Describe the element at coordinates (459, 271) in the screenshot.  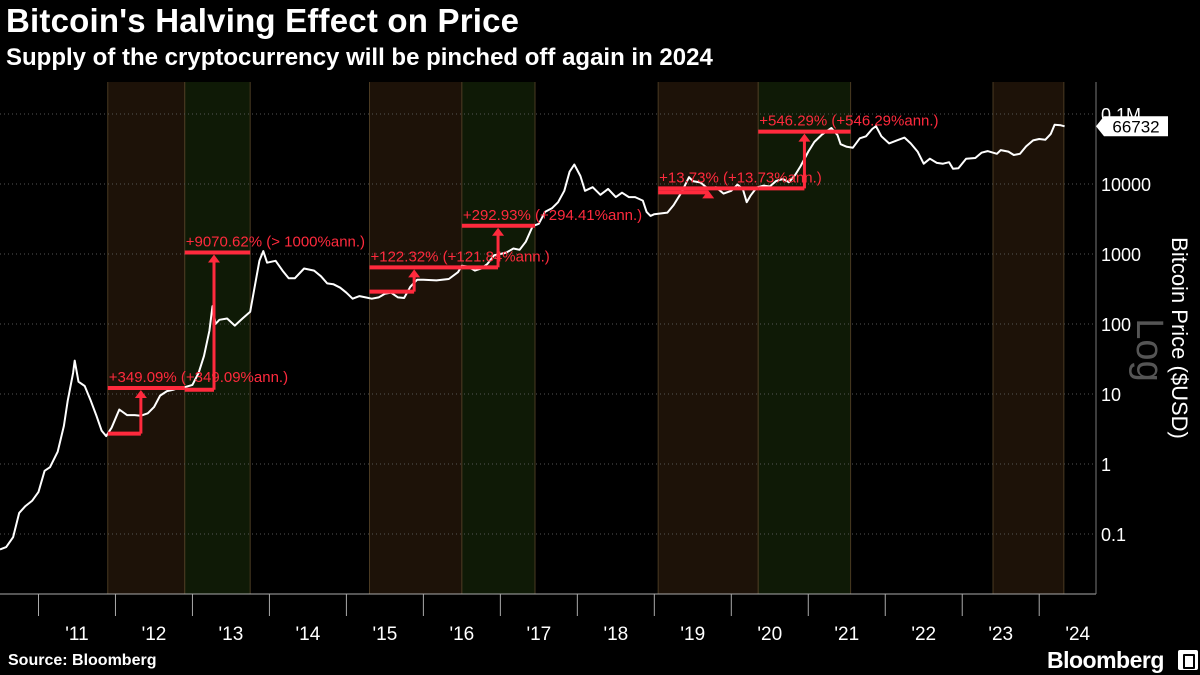
I see `halving-annotation: +122.32% (+121.84%ann.)` at that location.